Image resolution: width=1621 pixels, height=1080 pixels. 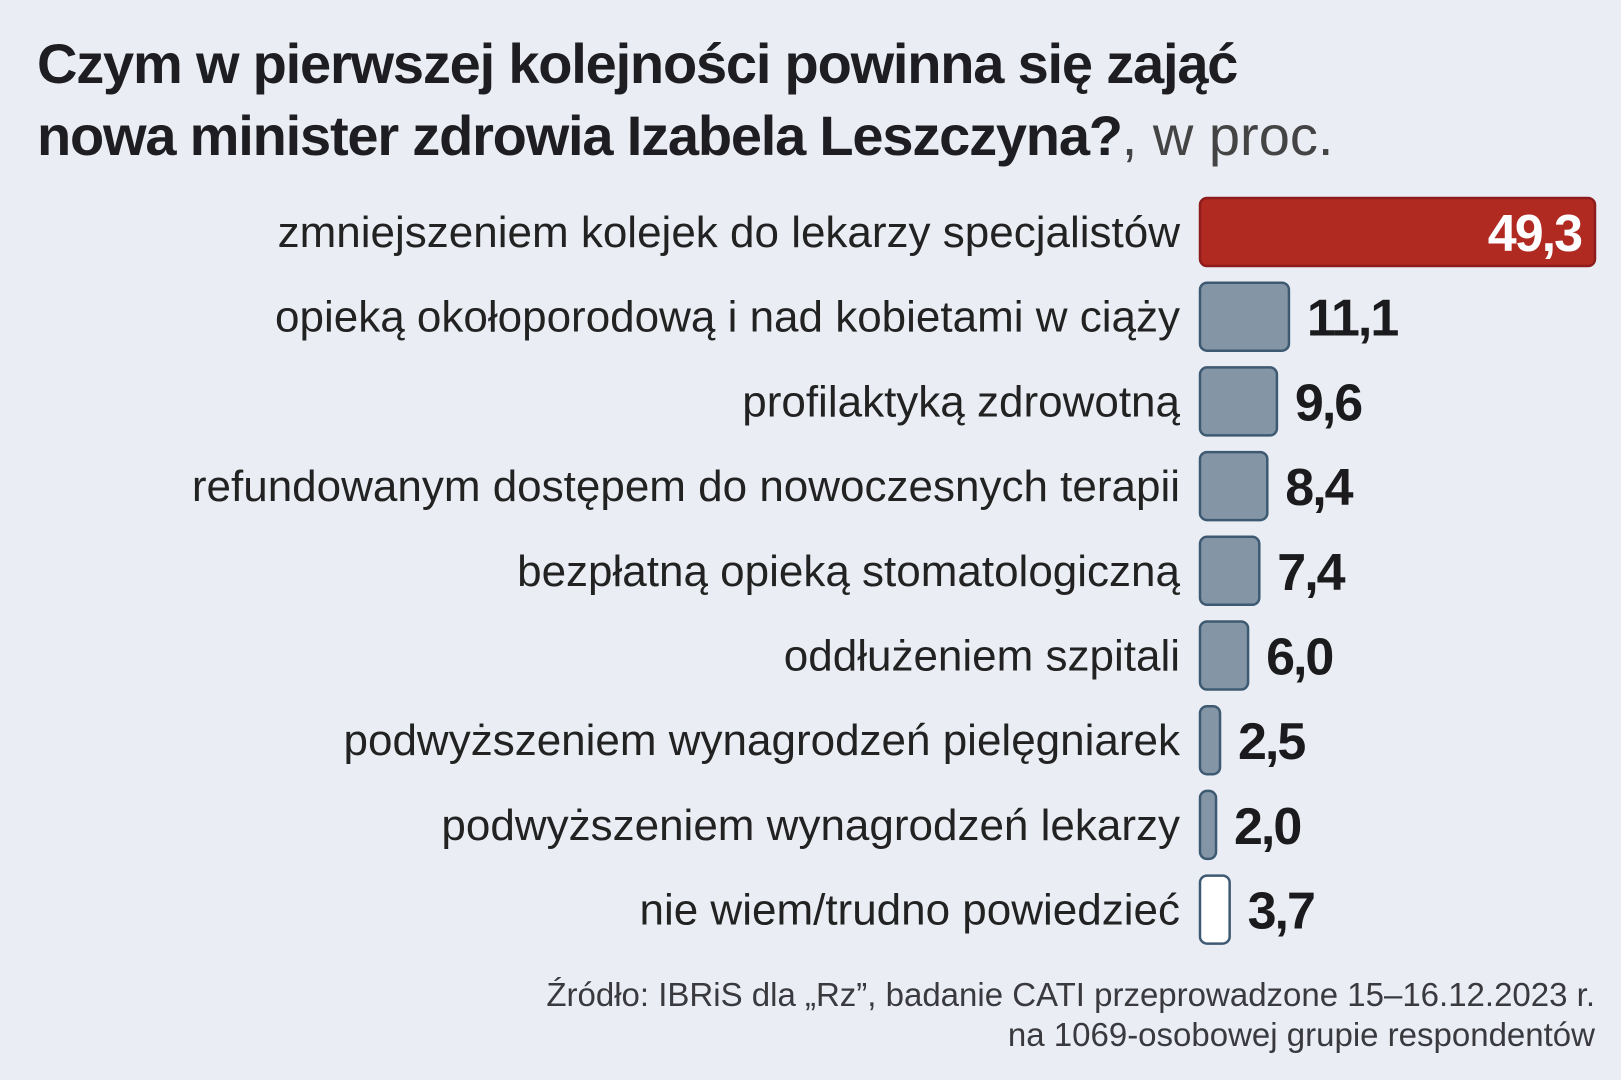 What do you see at coordinates (1281, 912) in the screenshot?
I see `value-label: 3,7` at bounding box center [1281, 912].